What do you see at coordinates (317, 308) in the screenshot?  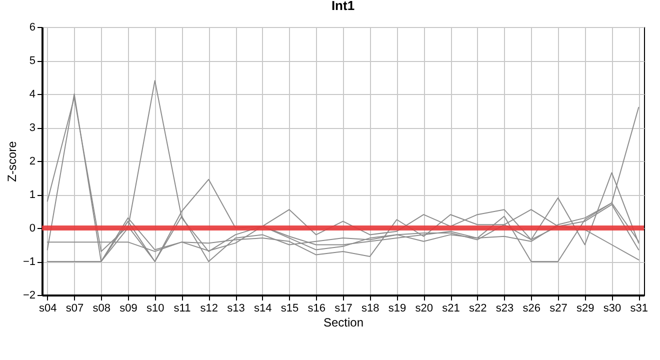 I see `x-tick-label: s16` at bounding box center [317, 308].